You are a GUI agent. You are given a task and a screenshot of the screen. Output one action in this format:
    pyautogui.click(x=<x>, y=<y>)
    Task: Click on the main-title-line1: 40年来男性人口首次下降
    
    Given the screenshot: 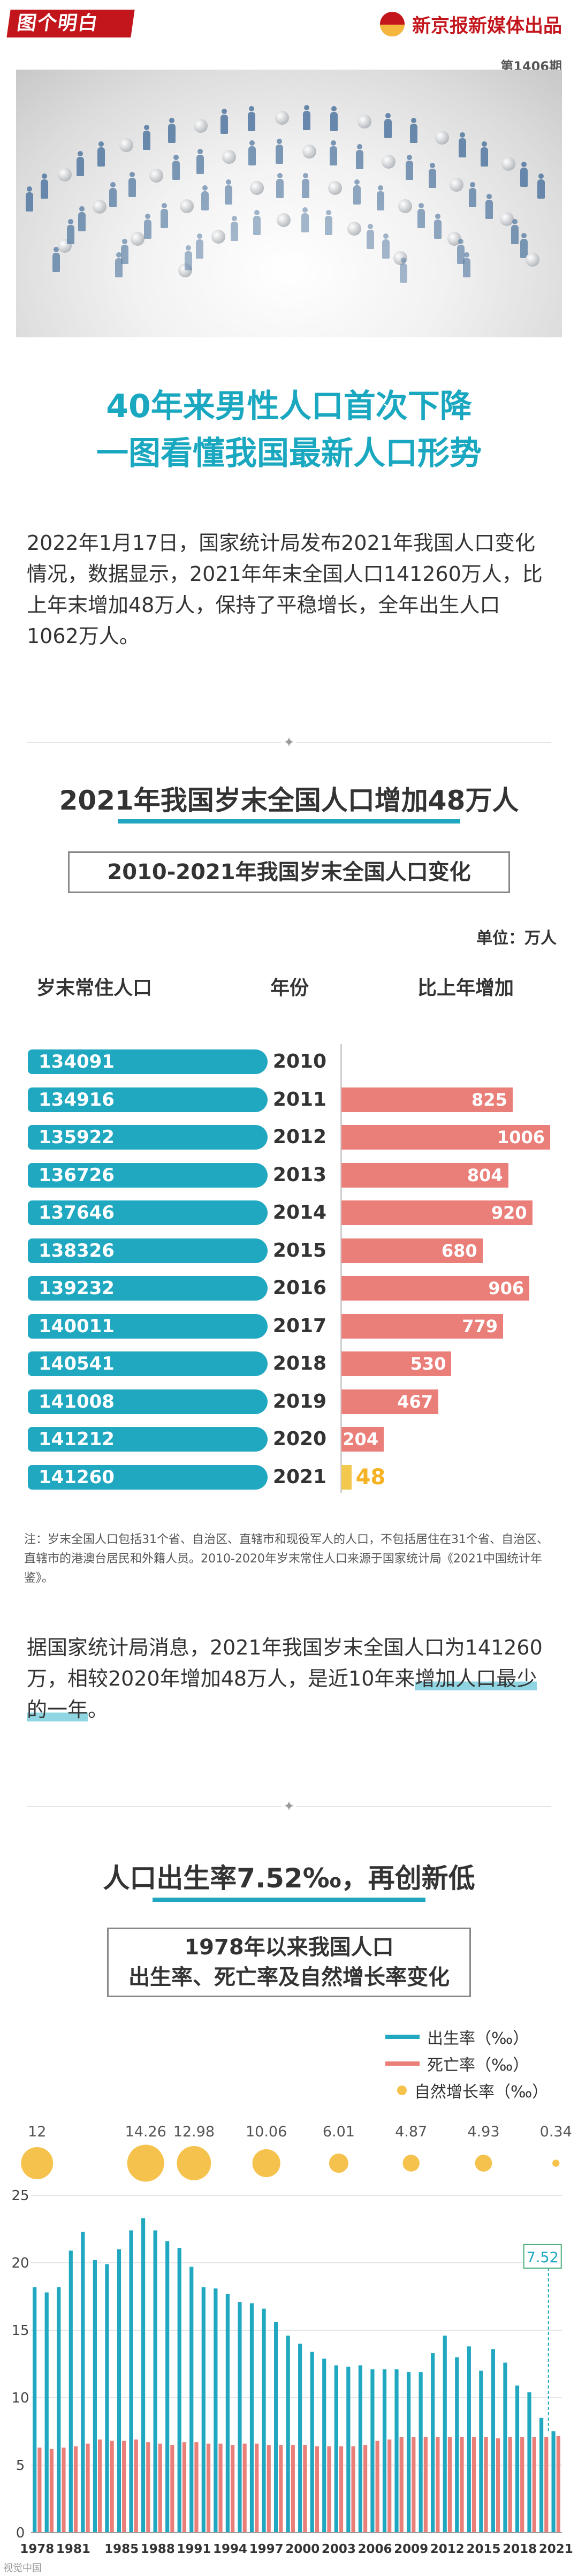 What is the action you would take?
    pyautogui.click(x=289, y=406)
    